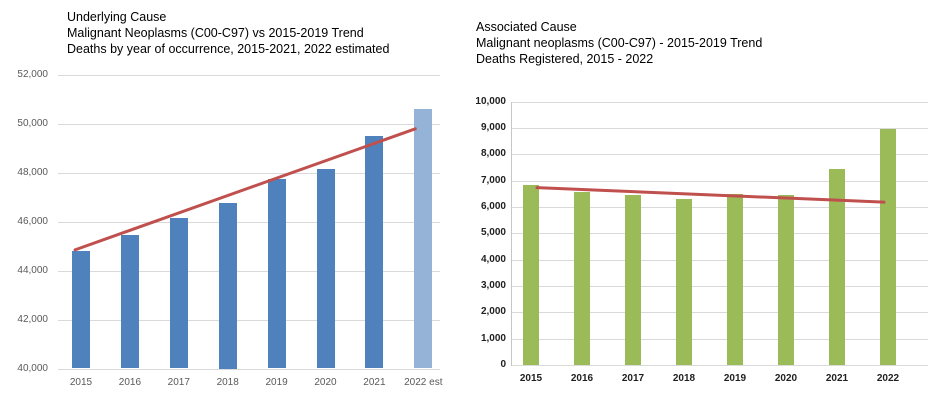 This screenshot has height=417, width=946. Describe the element at coordinates (493, 285) in the screenshot. I see `y-axis-label: 3,000` at that location.